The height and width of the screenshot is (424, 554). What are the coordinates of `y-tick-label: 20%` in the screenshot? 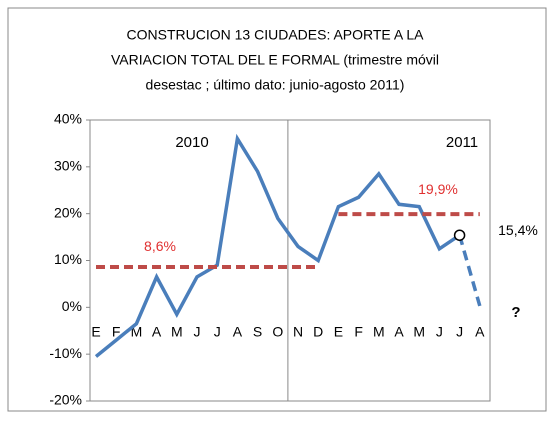 It's located at (68, 212).